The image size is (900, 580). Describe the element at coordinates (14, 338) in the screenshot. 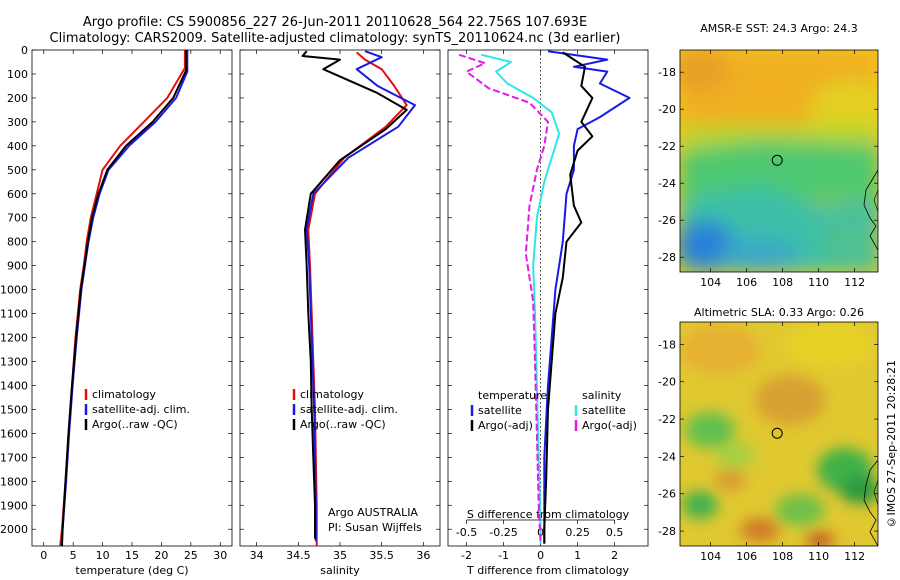

I see `depth-tick-label: 1200` at that location.